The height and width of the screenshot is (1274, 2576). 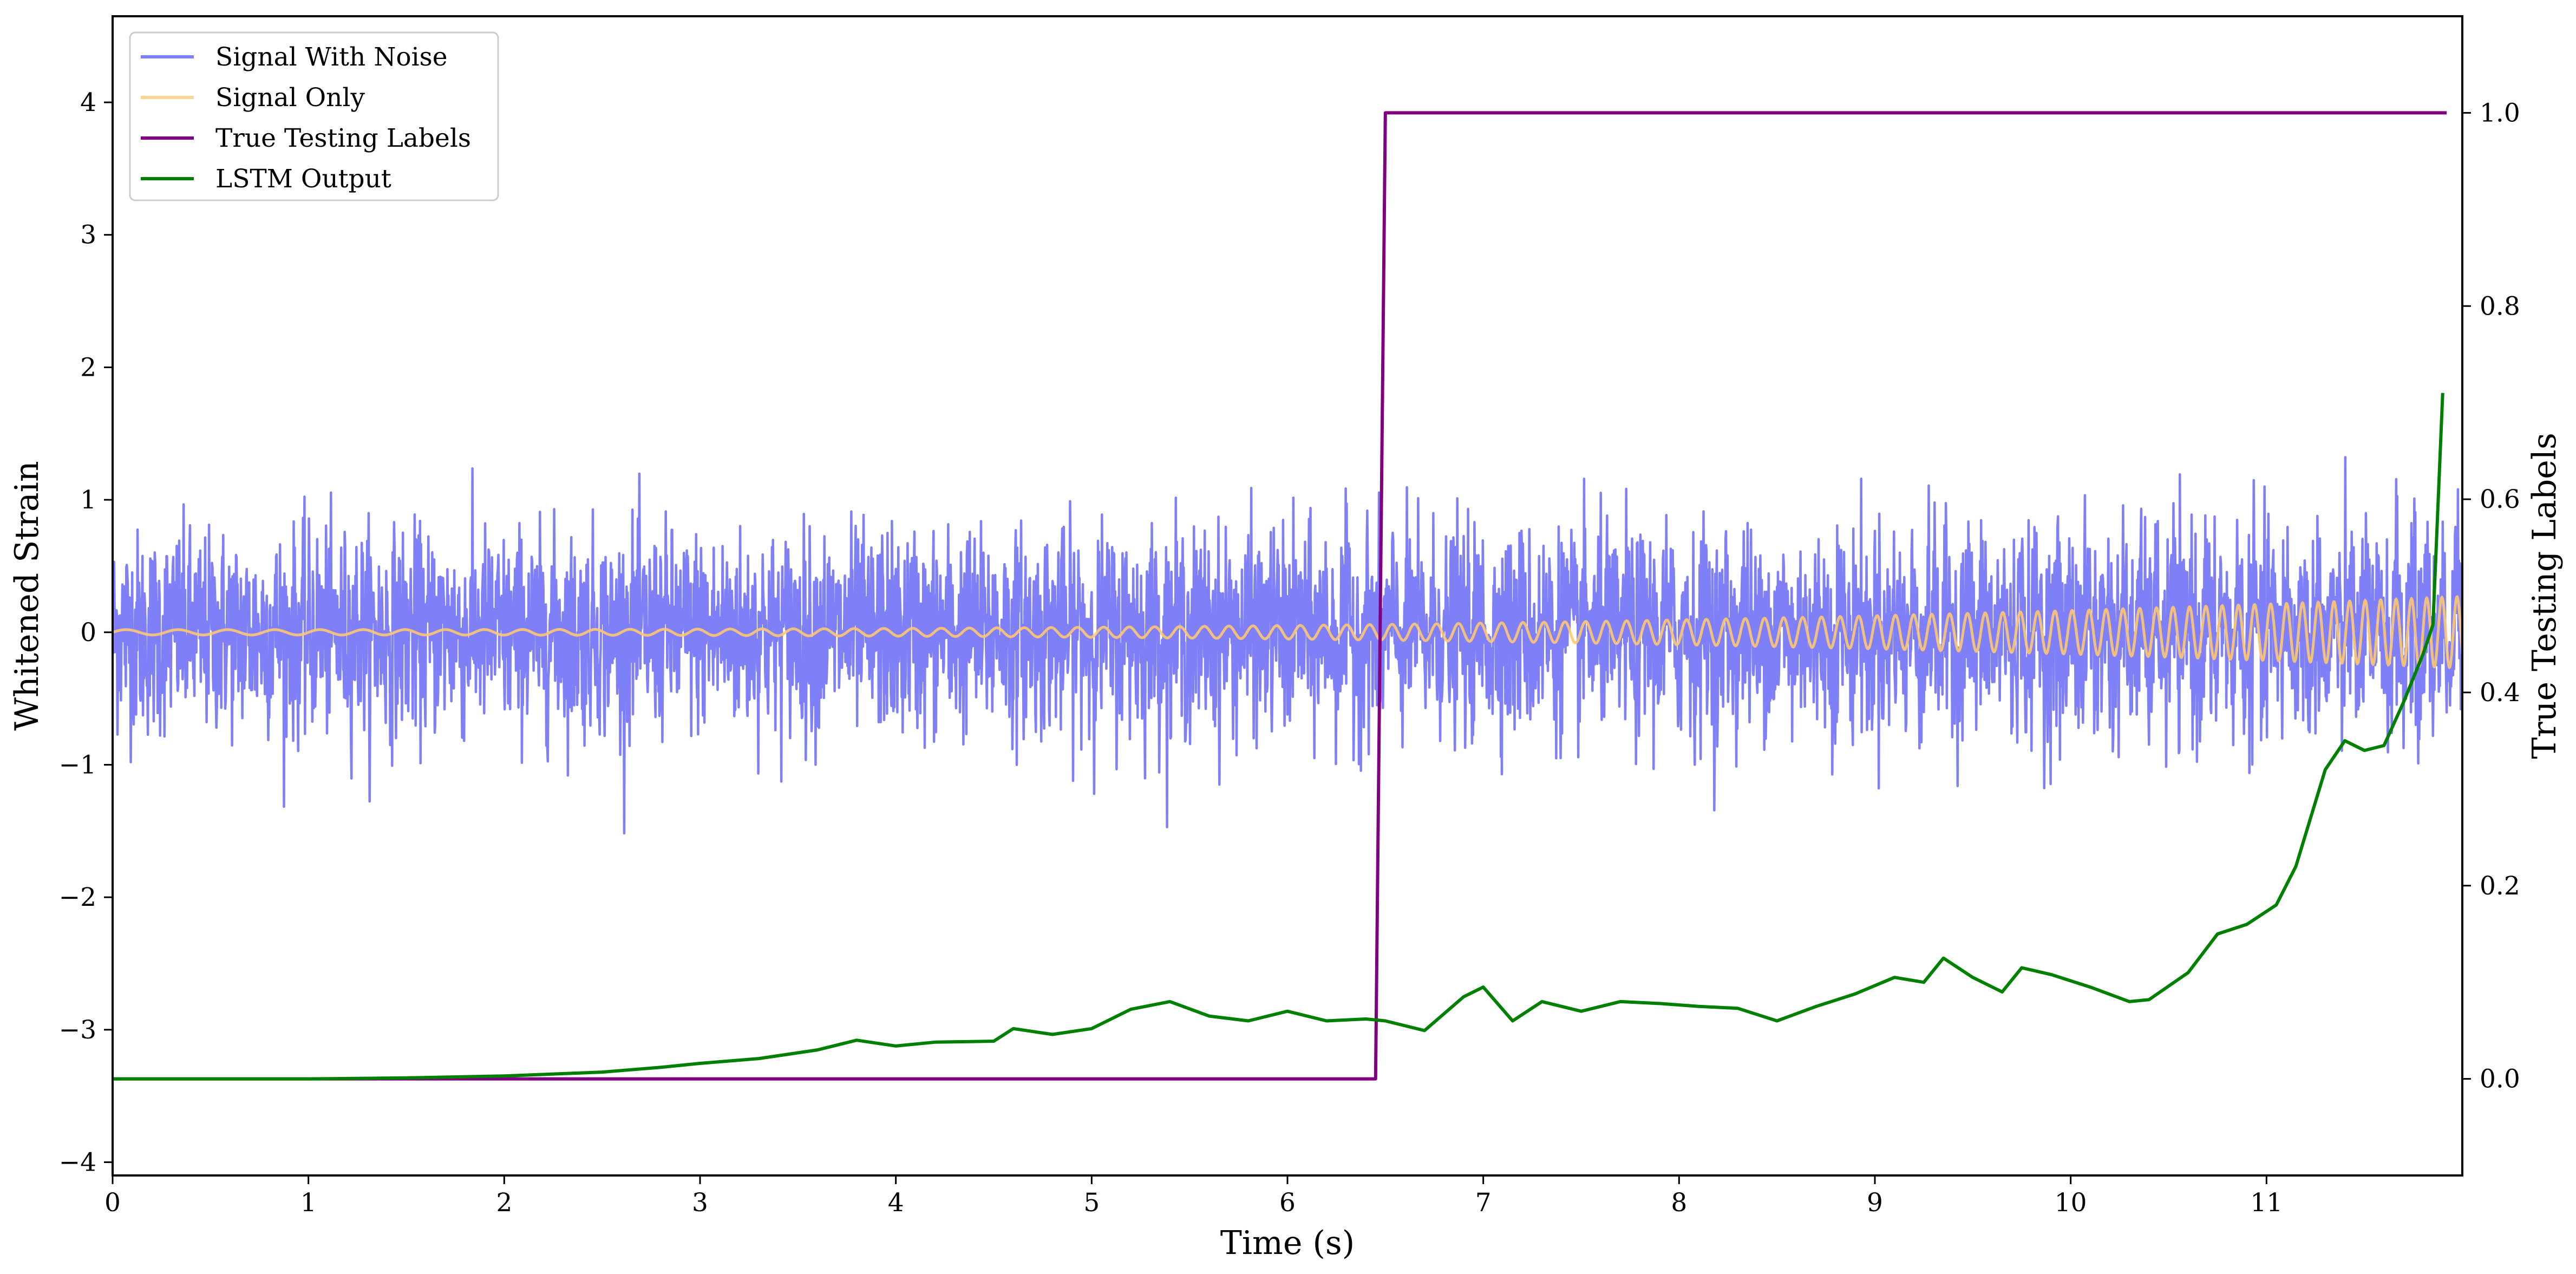 I want to click on y-axis-left: −4 −3 −2 −1 0 1 2 3 4, so click(x=86, y=633).